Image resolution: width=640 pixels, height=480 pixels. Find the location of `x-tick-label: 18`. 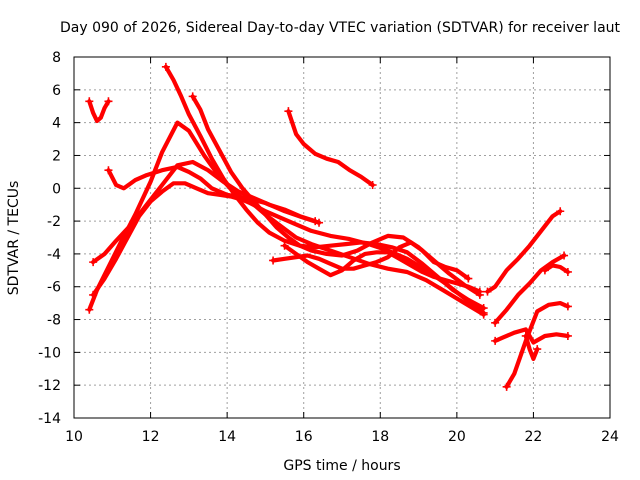

x-tick-label: 18 is located at coordinates (380, 437).